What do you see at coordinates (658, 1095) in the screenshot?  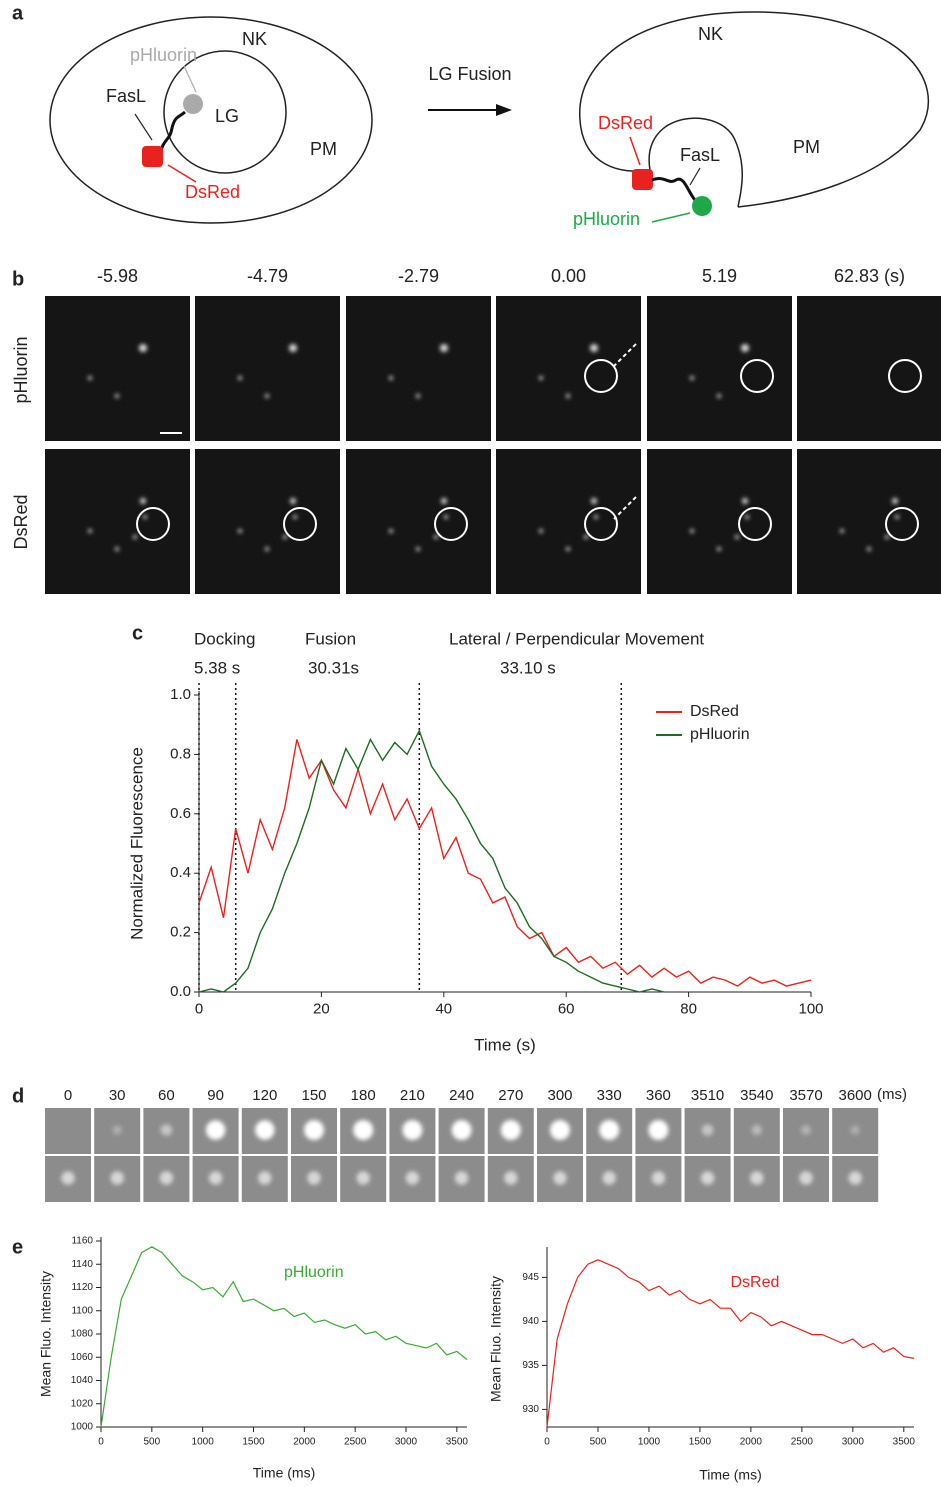 I see `time-label: 360` at bounding box center [658, 1095].